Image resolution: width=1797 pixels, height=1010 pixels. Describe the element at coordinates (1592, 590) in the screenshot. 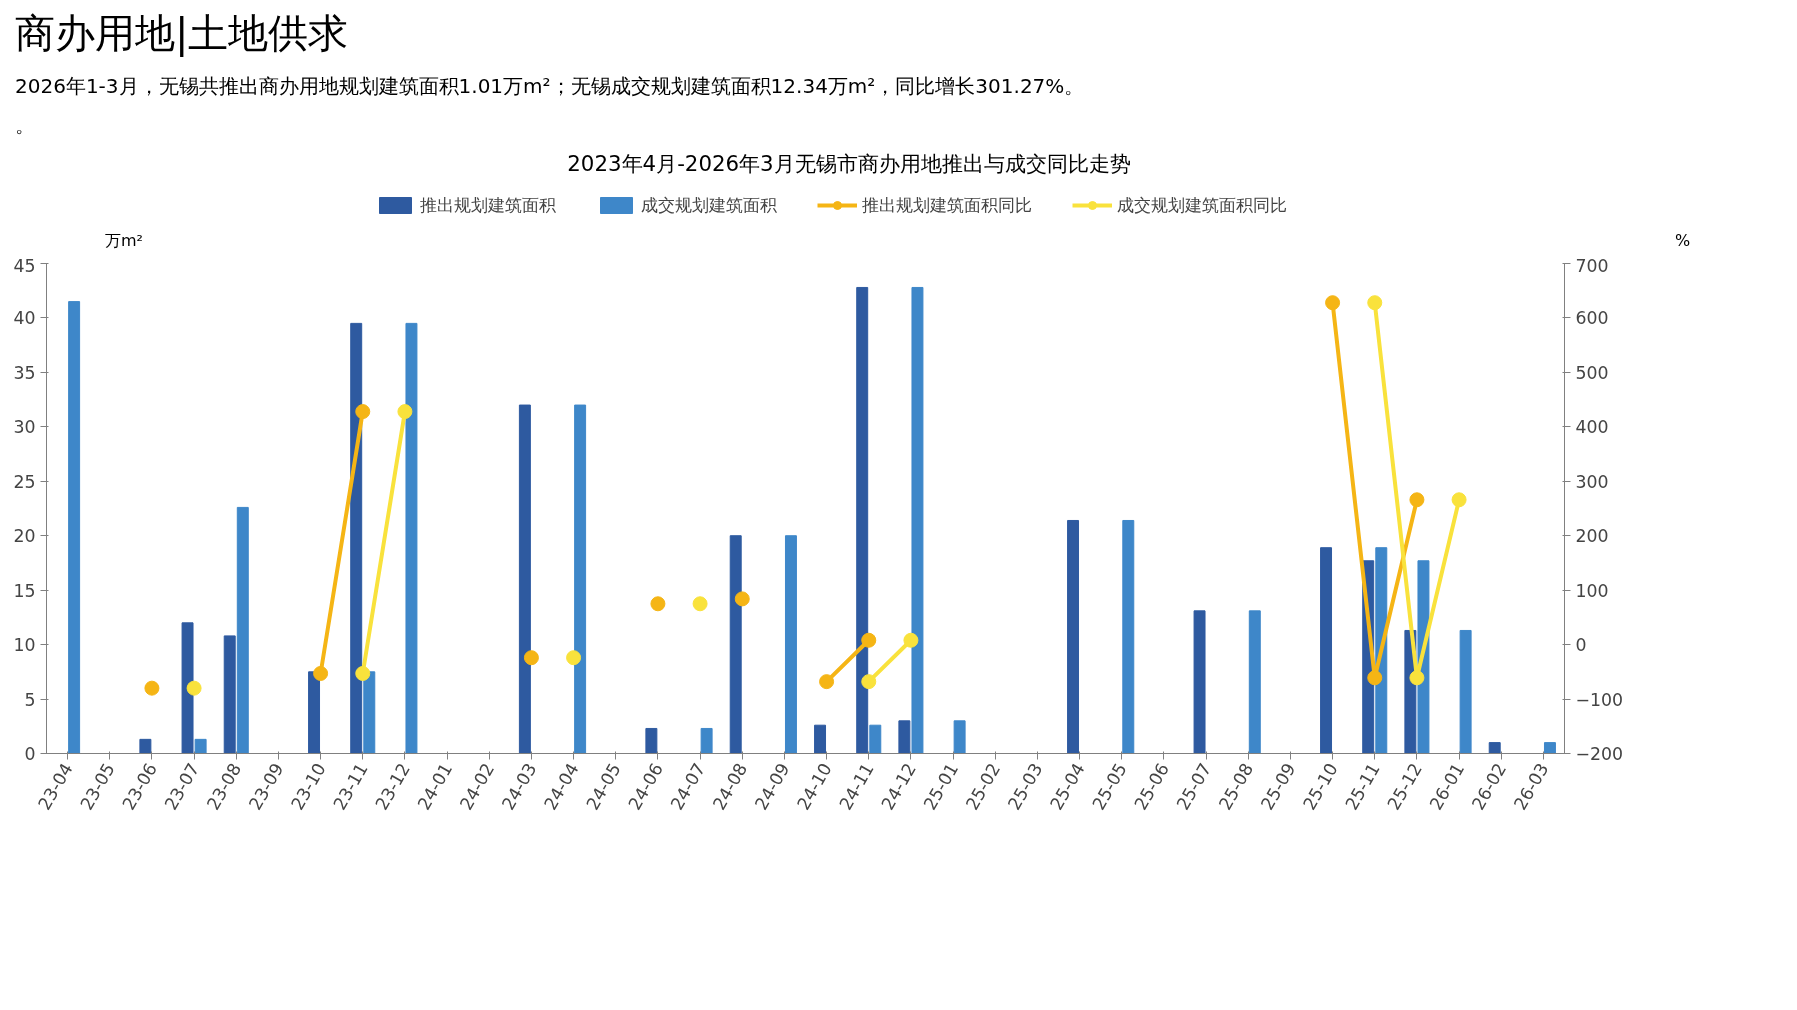

I see `y2-tick-label: 100` at that location.